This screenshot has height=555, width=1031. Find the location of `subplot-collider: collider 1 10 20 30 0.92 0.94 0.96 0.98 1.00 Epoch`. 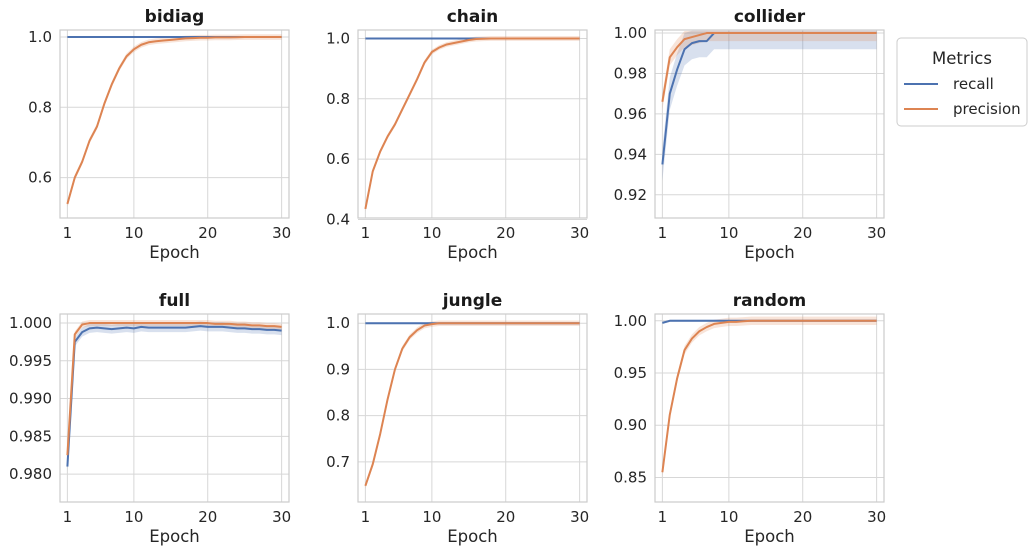

subplot-collider: collider 1 10 20 30 0.92 0.94 0.96 0.98 1.00 Epoch is located at coordinates (750, 134).